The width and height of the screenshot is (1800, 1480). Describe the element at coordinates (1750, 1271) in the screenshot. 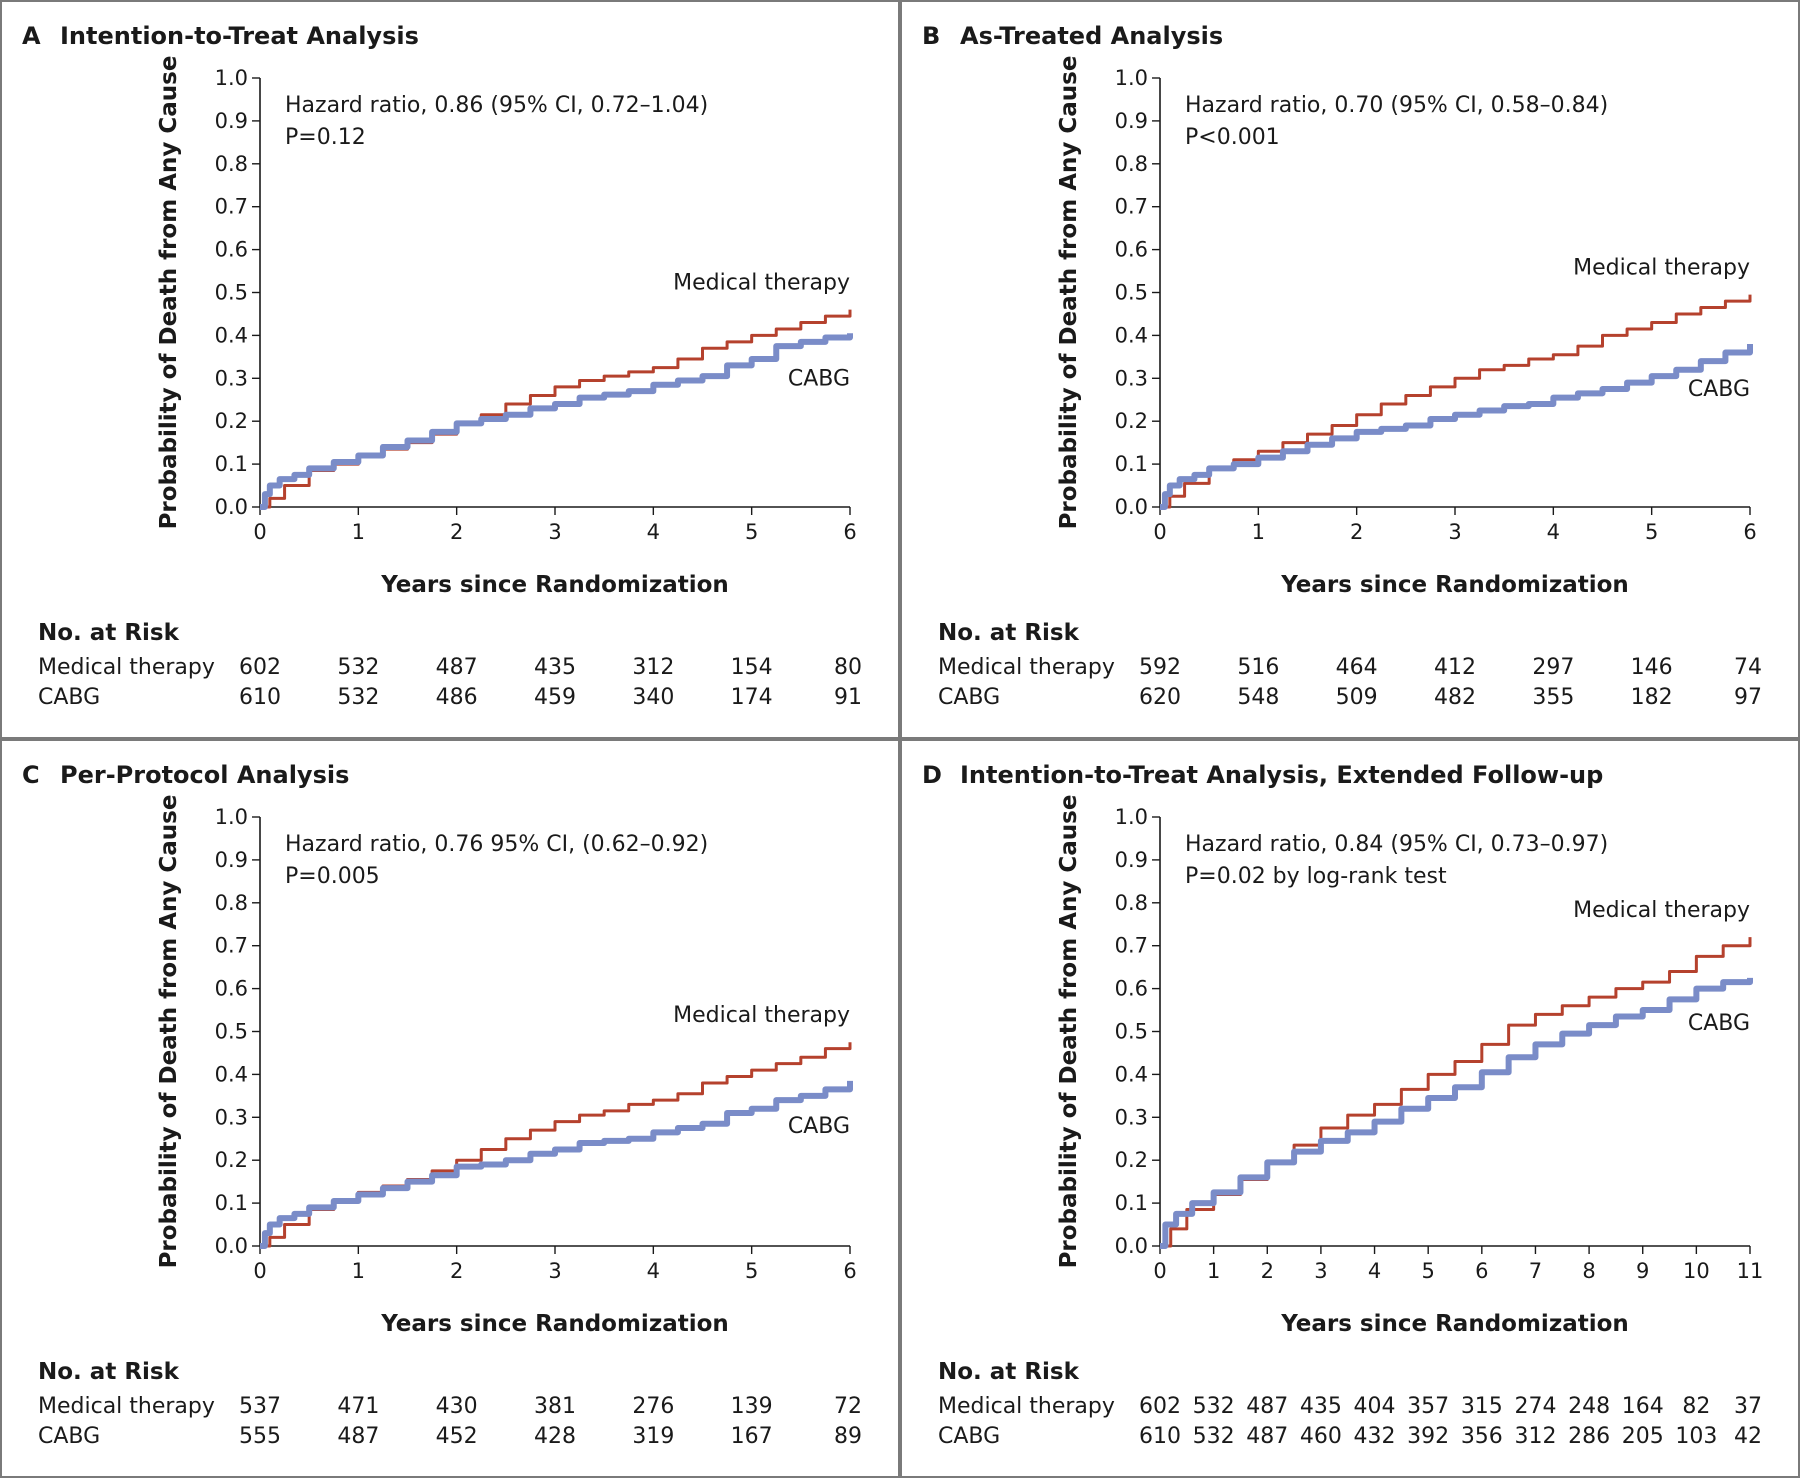

I see `x-tick-label: 11` at that location.